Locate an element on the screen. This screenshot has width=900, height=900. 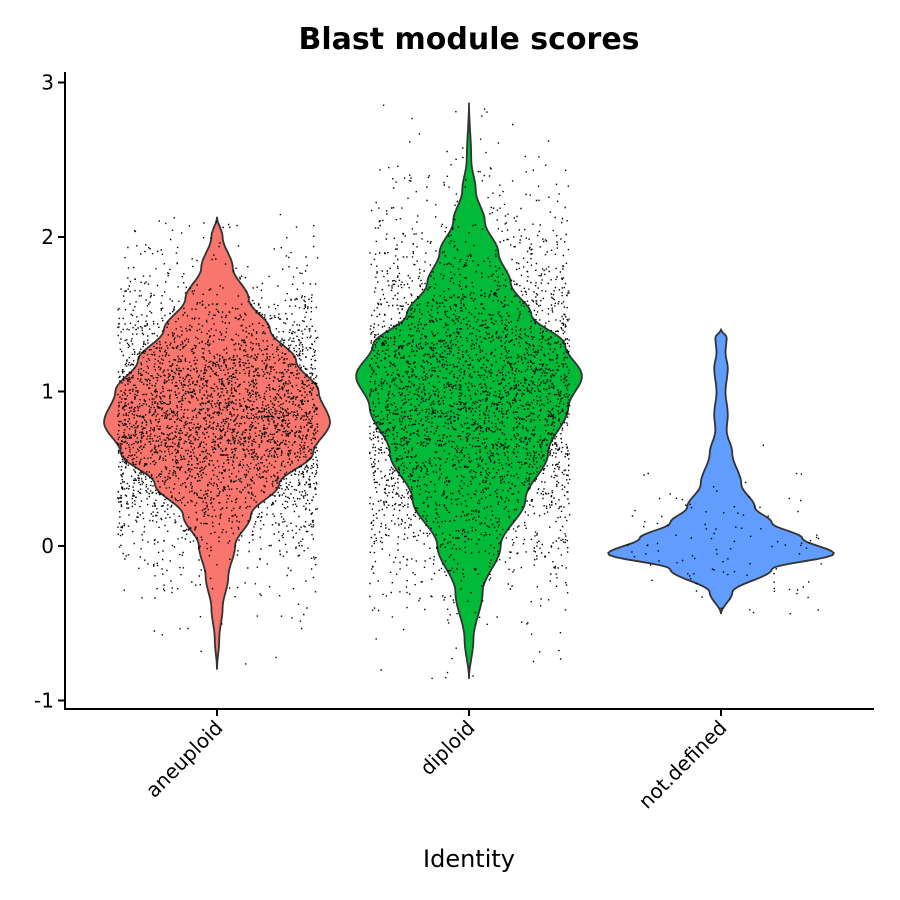
y-ticks: -1 0 1 2 3 is located at coordinates (49, 392).